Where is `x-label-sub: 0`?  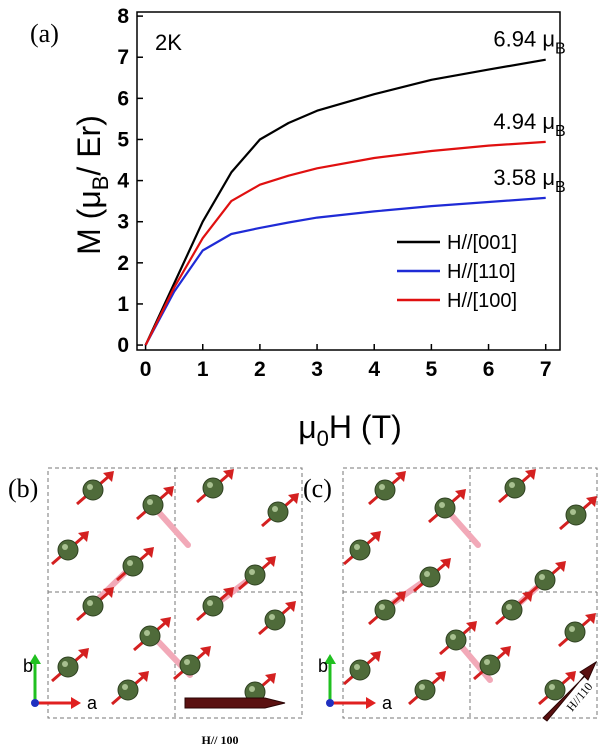
x-label-sub: 0 is located at coordinates (323, 438).